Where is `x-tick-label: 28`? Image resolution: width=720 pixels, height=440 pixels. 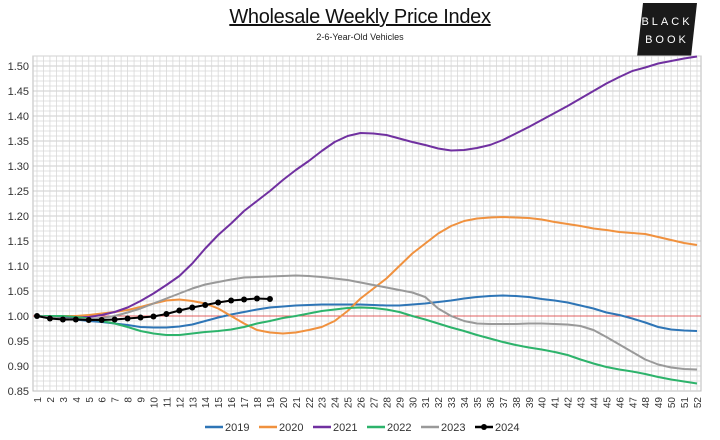 x-tick-label: 28 is located at coordinates (387, 403).